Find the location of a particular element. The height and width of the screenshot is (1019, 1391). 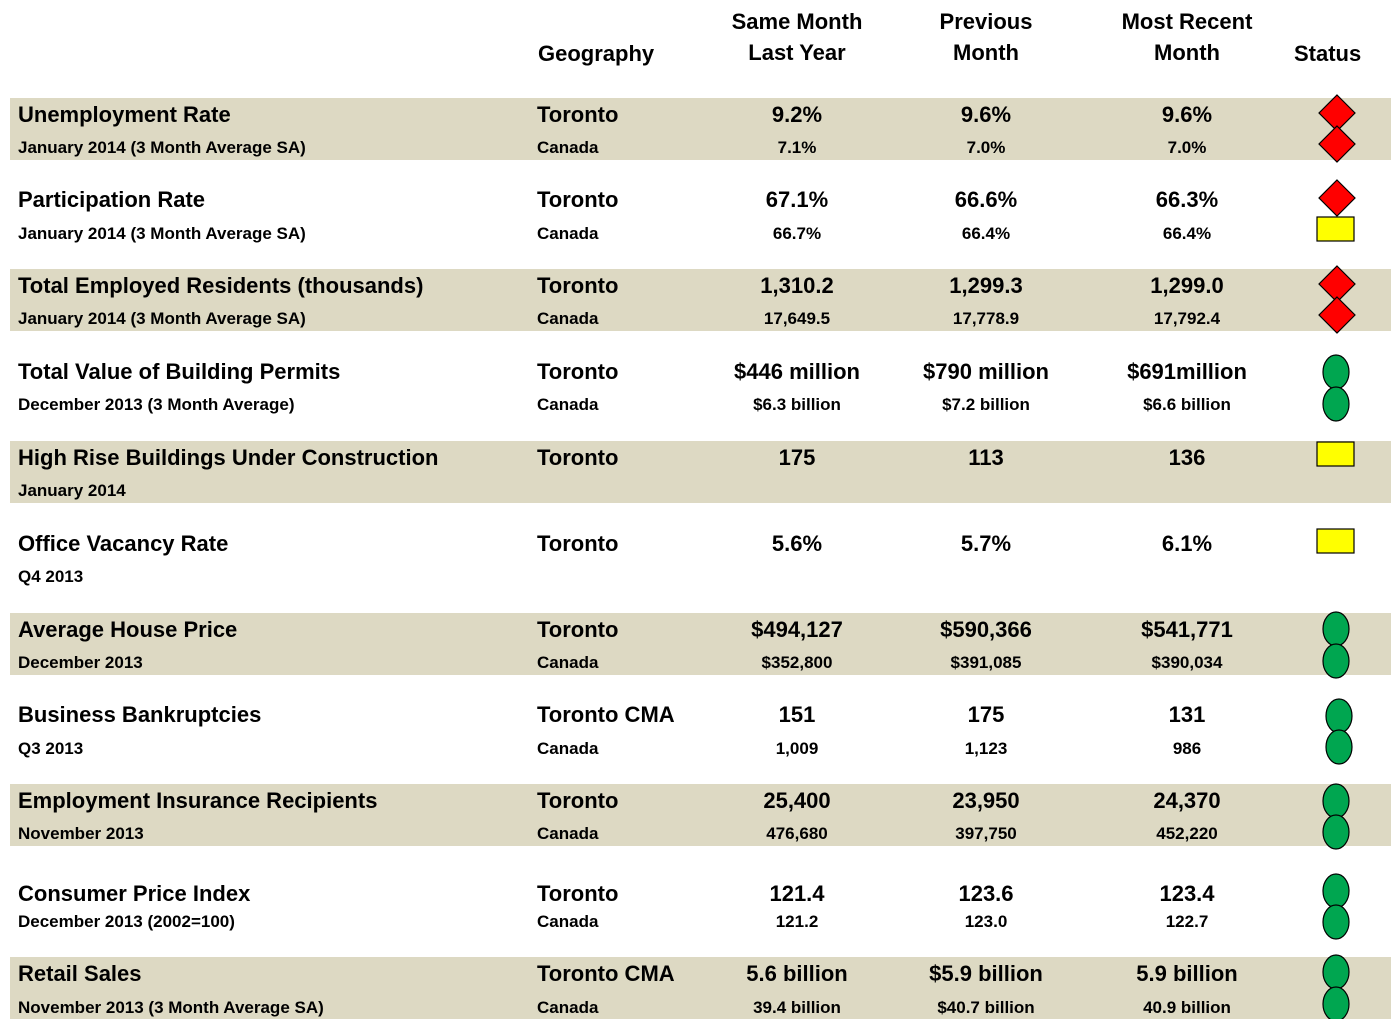

value: $691million is located at coordinates (1187, 371).